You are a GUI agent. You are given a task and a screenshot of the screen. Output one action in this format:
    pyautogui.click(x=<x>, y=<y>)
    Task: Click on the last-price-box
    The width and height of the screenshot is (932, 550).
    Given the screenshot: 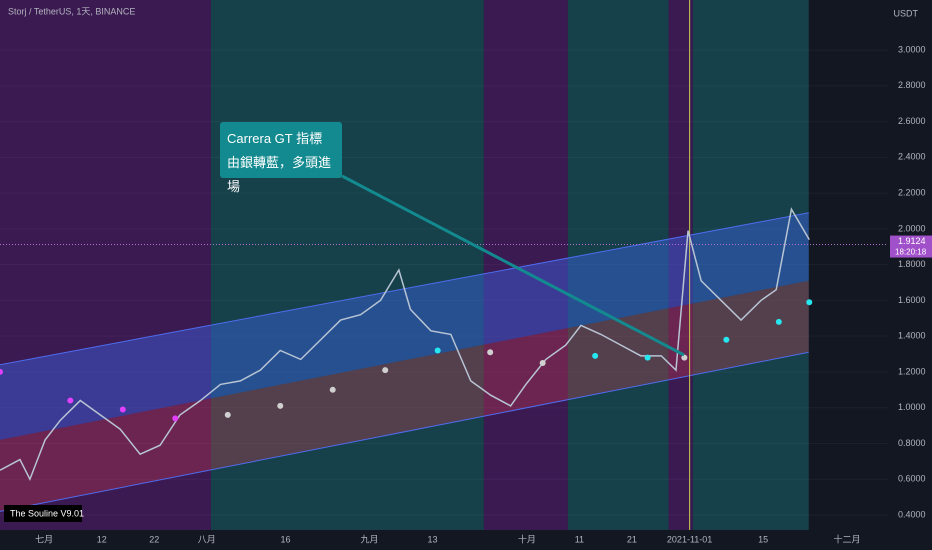 What is the action you would take?
    pyautogui.click(x=911, y=246)
    